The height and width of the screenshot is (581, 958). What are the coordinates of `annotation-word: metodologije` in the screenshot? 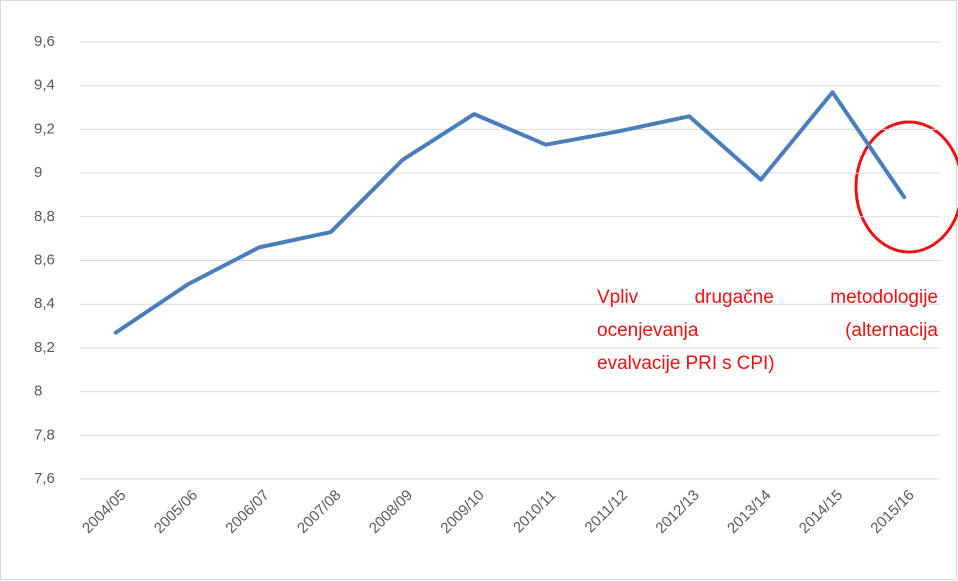 It's located at (884, 297).